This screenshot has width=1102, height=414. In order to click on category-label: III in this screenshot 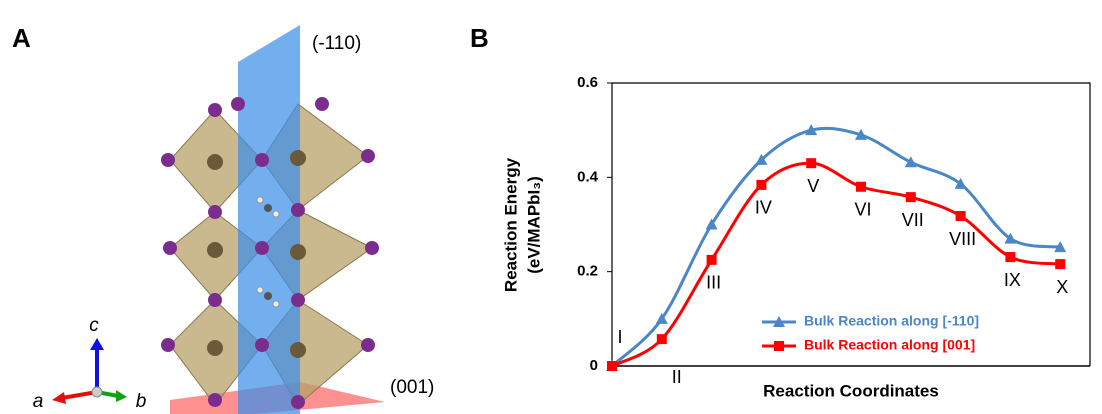, I will do `click(713, 283)`.